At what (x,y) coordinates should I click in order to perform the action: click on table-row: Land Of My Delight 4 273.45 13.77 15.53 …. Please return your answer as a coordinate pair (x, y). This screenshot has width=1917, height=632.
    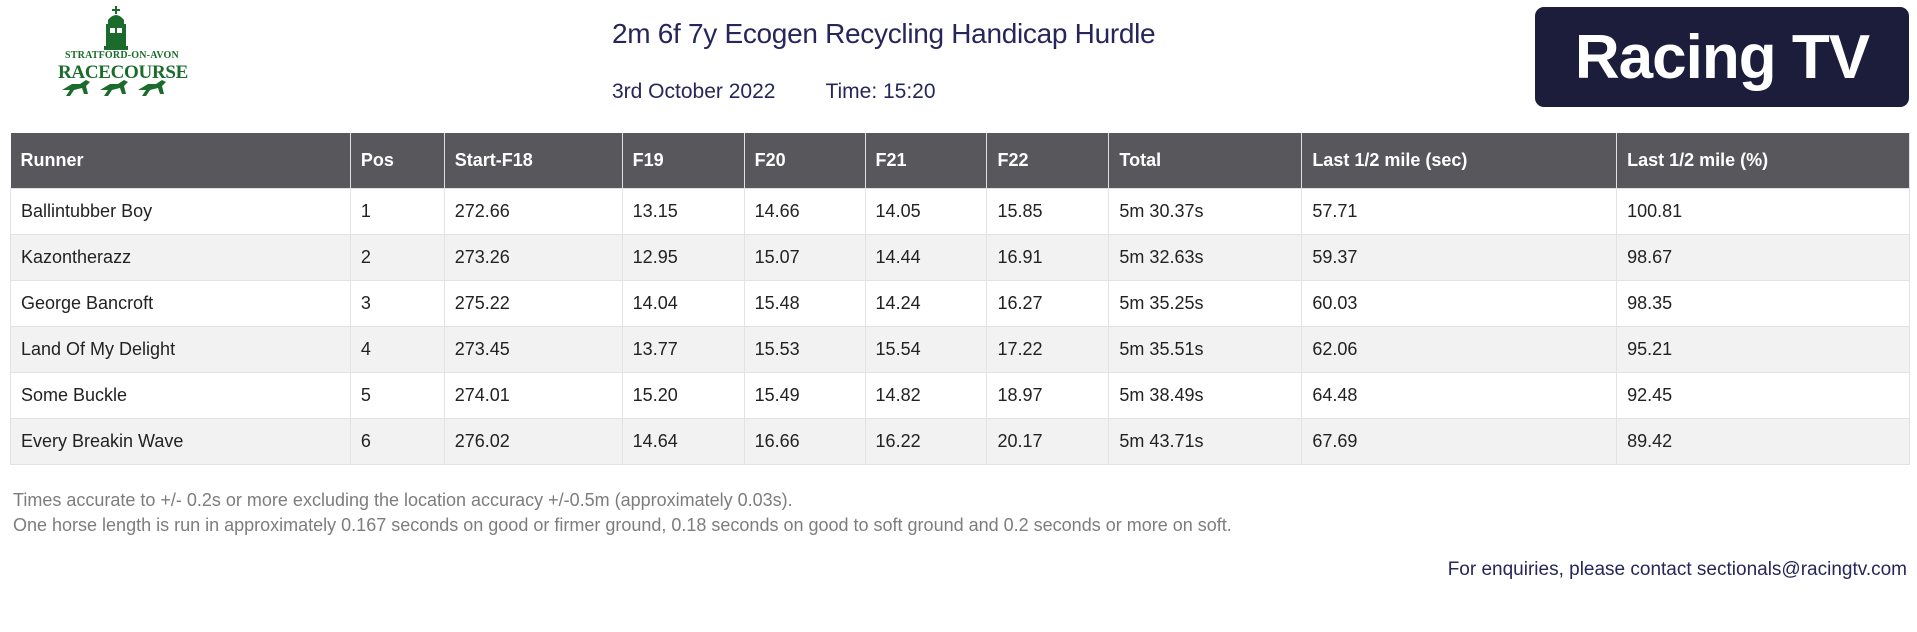
    Looking at the image, I should click on (960, 349).